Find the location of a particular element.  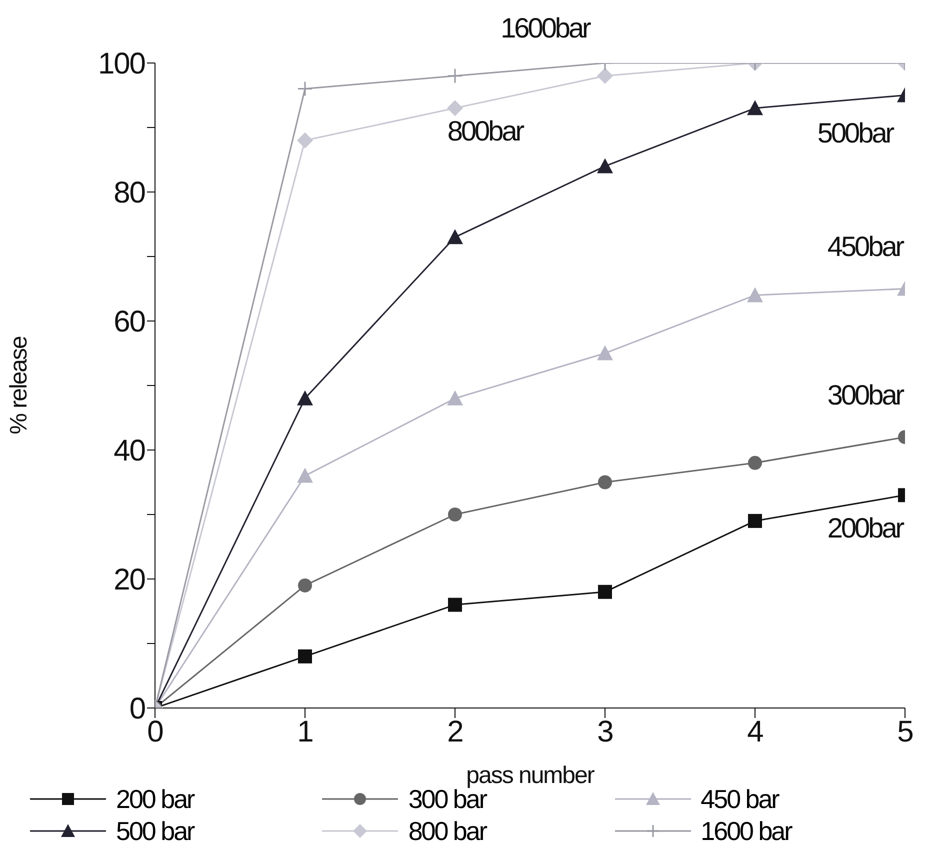

y-tick-label: 40 is located at coordinates (130, 451).